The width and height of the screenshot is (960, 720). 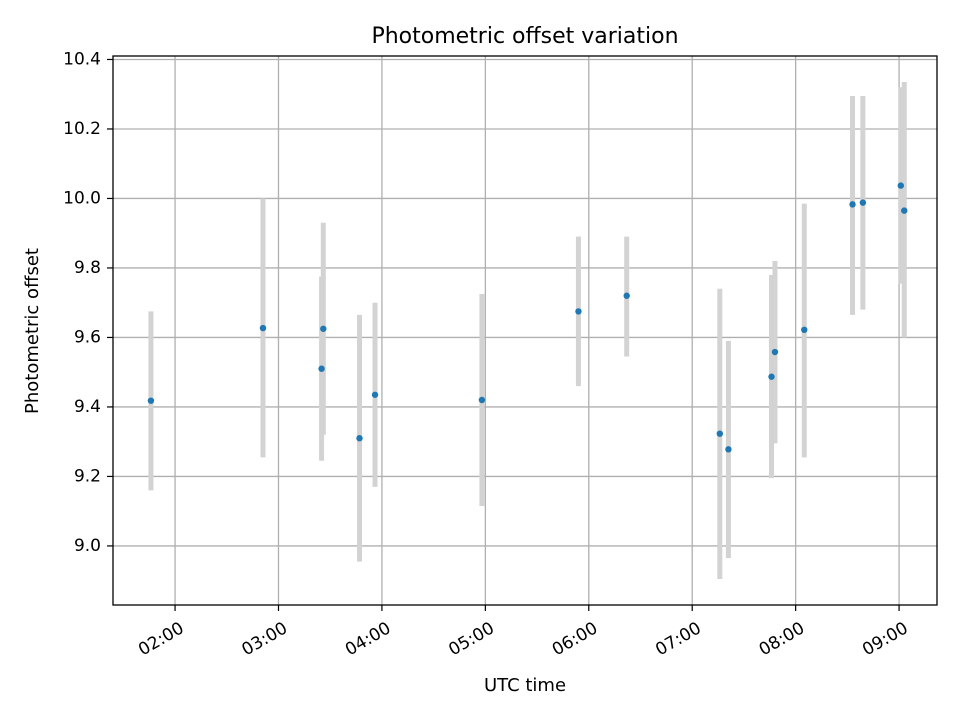 I want to click on chart-title: Photometric offset variation, so click(x=524, y=36).